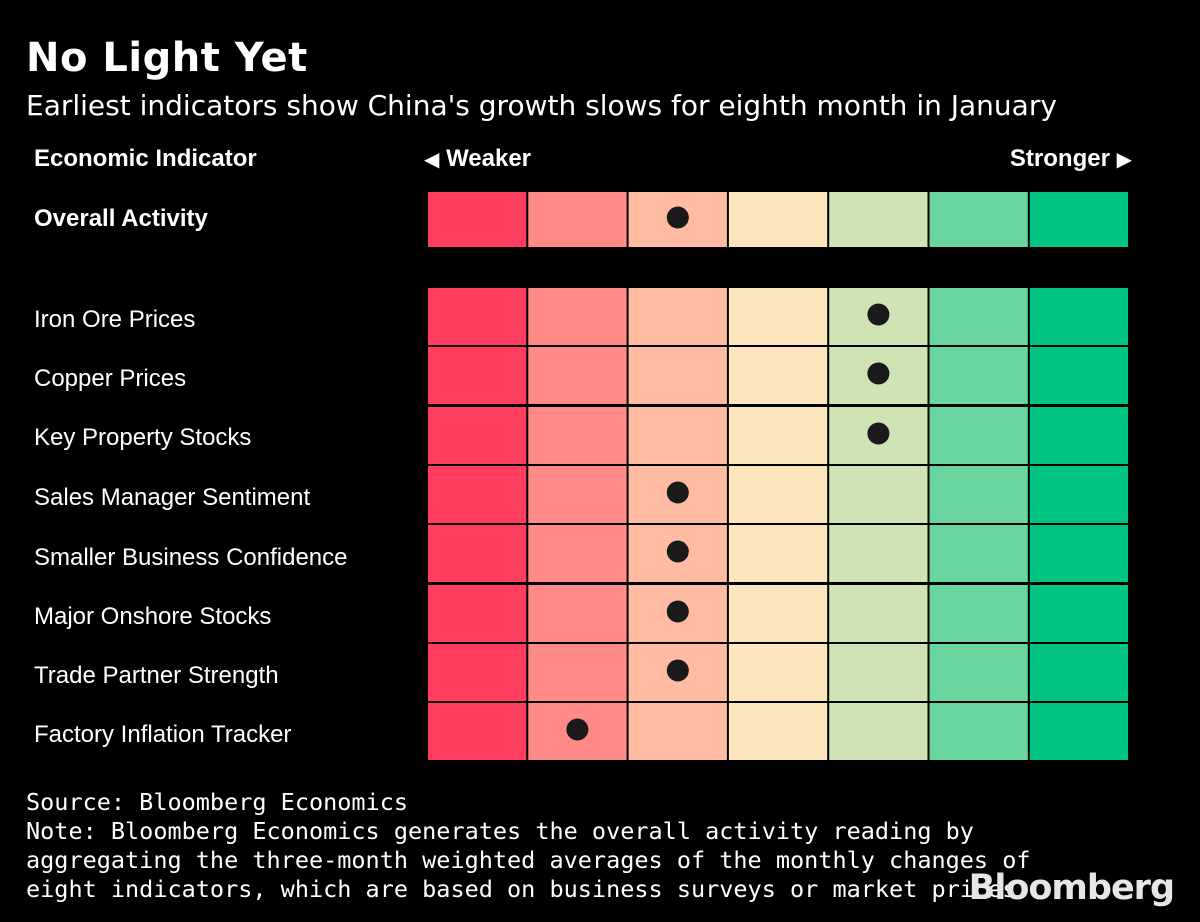  I want to click on chart-title: No Light Yet, so click(167, 58).